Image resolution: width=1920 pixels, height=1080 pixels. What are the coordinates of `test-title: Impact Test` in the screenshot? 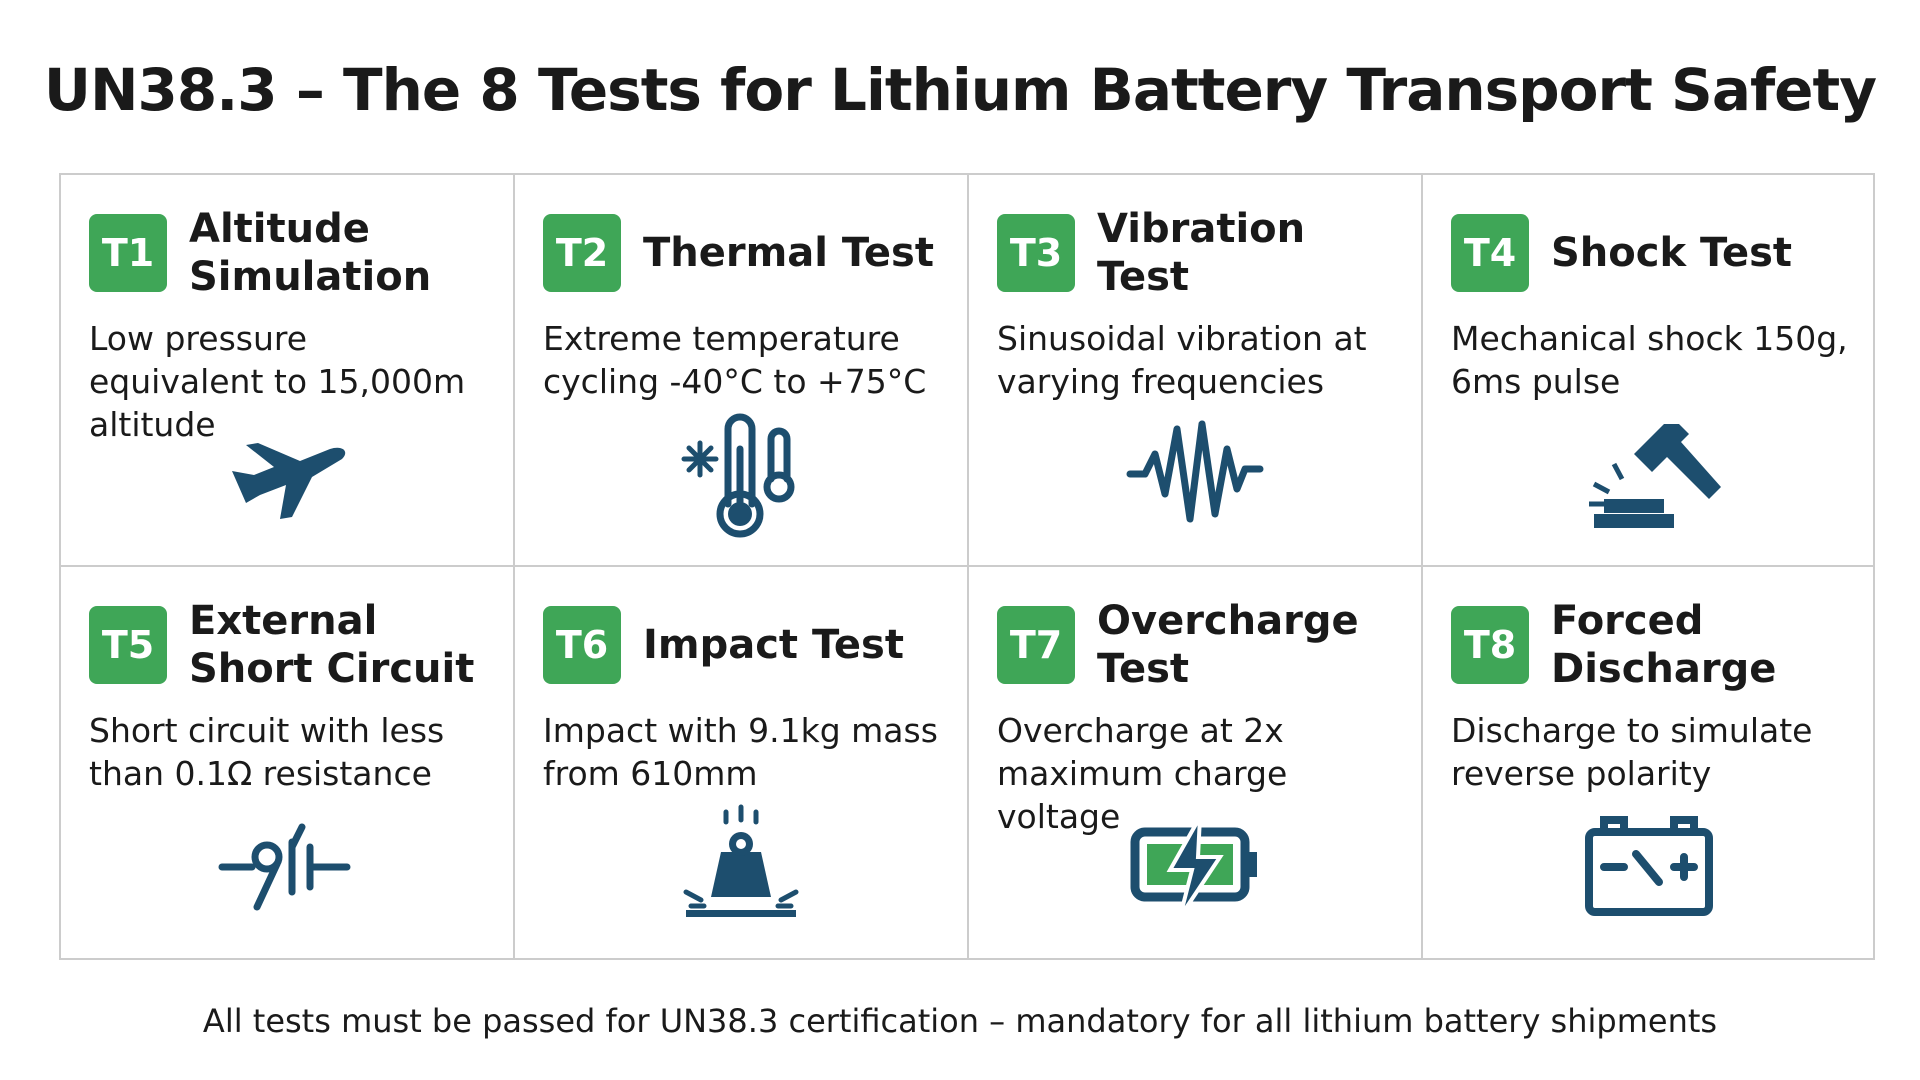 It's located at (773, 644).